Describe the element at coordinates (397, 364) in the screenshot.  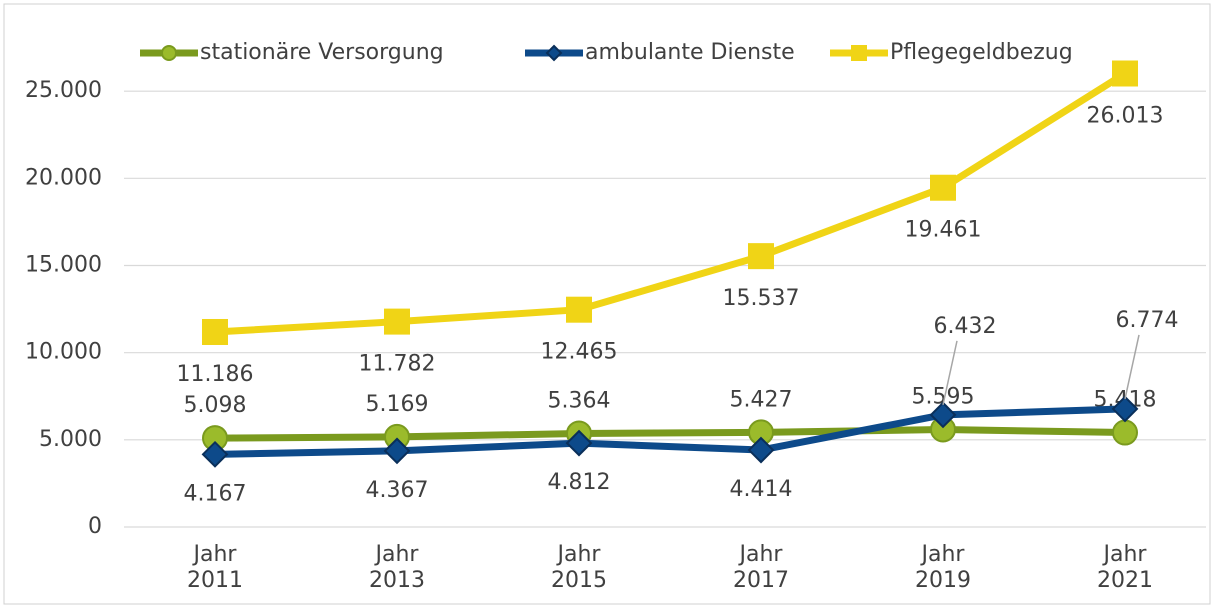
I see `data-label: 11.782` at that location.